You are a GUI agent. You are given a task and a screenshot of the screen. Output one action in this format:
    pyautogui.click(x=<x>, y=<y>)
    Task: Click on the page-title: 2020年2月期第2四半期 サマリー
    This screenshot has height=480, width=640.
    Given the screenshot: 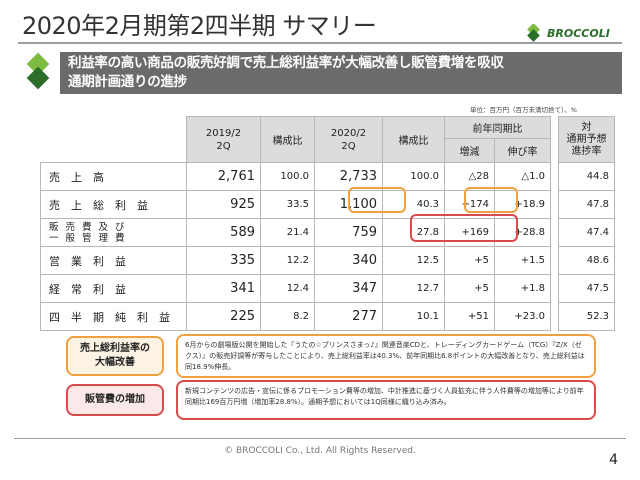 What is the action you would take?
    pyautogui.click(x=199, y=26)
    